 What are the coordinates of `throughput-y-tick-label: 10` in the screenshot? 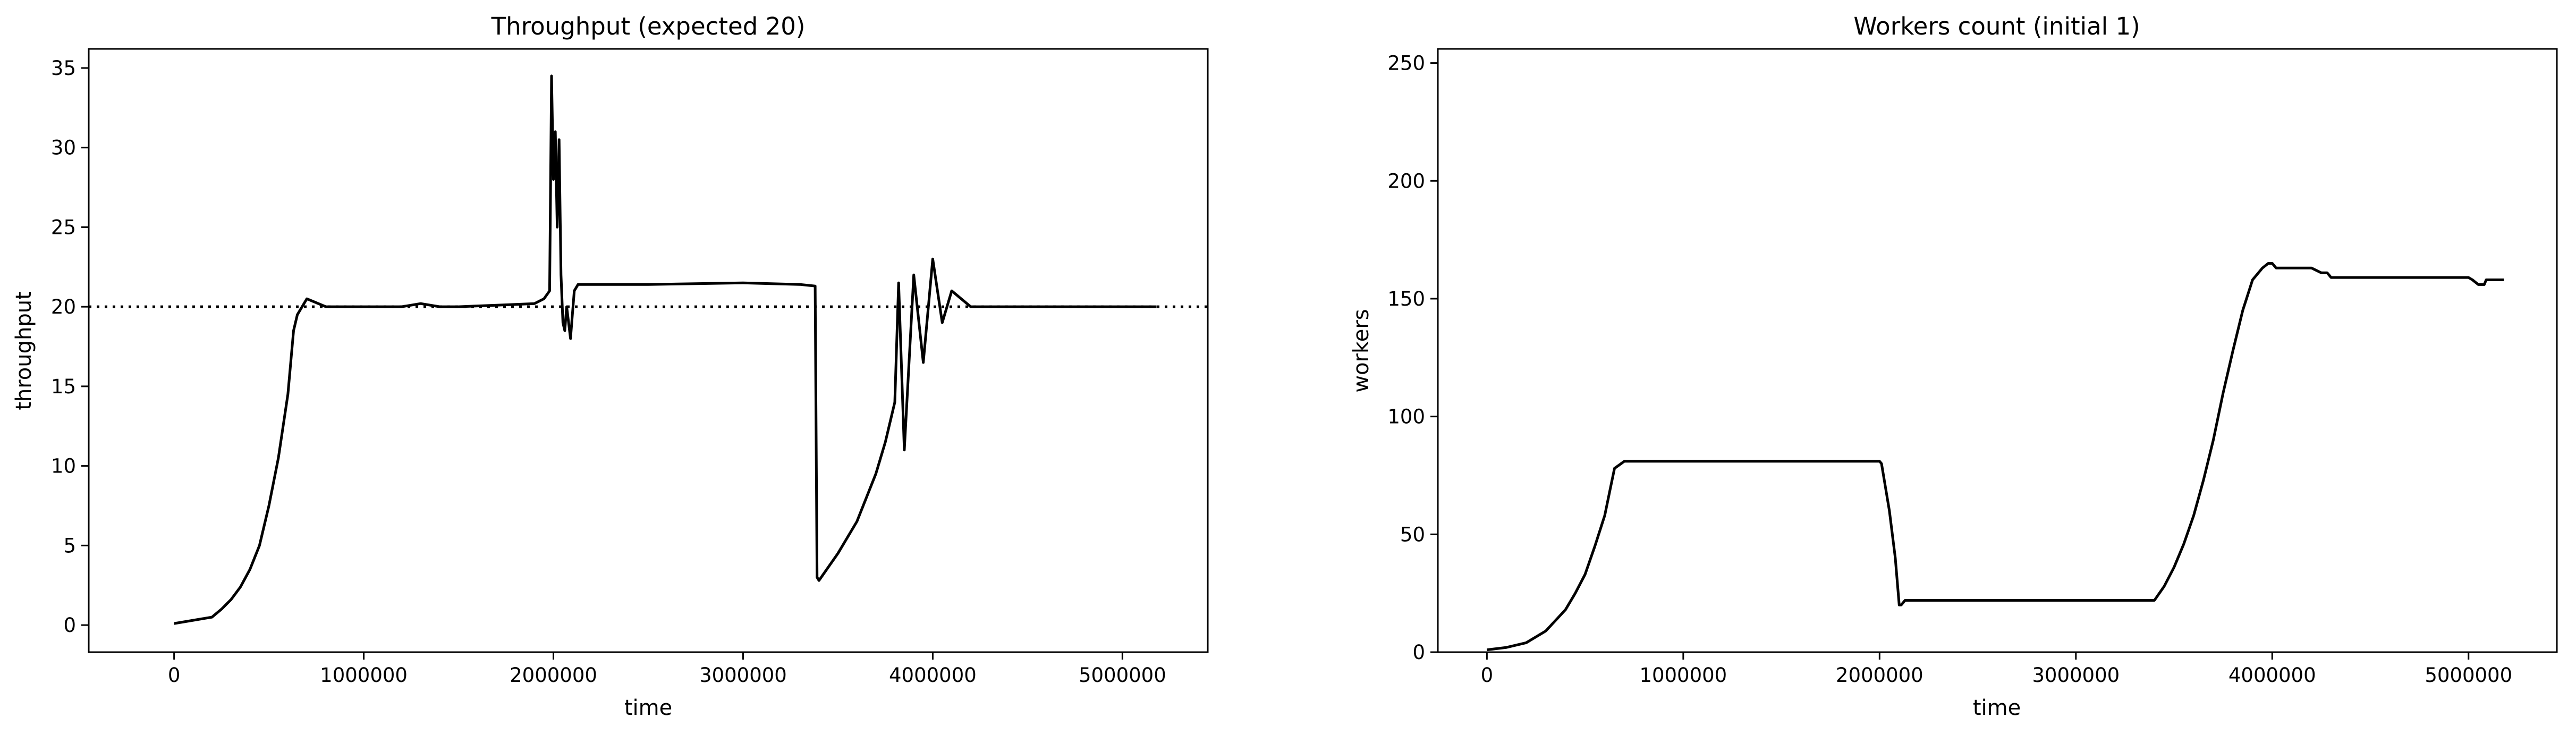 It's located at (63, 466).